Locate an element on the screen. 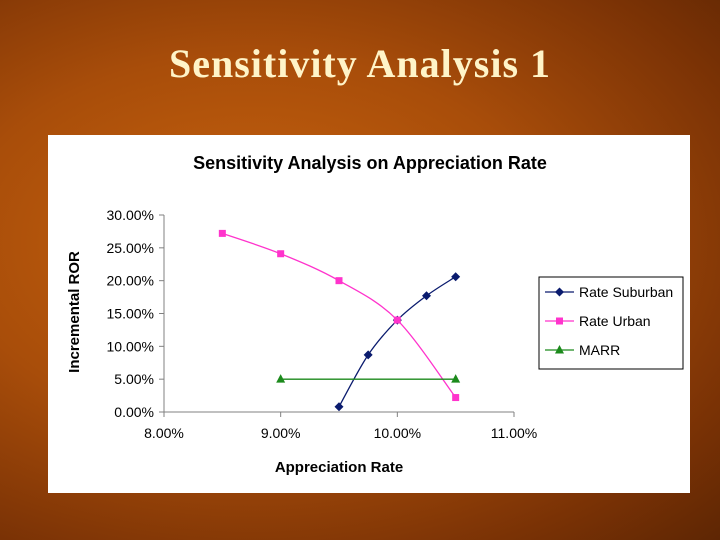  legend: Rate Suburban Rate Urban MARR is located at coordinates (611, 323).